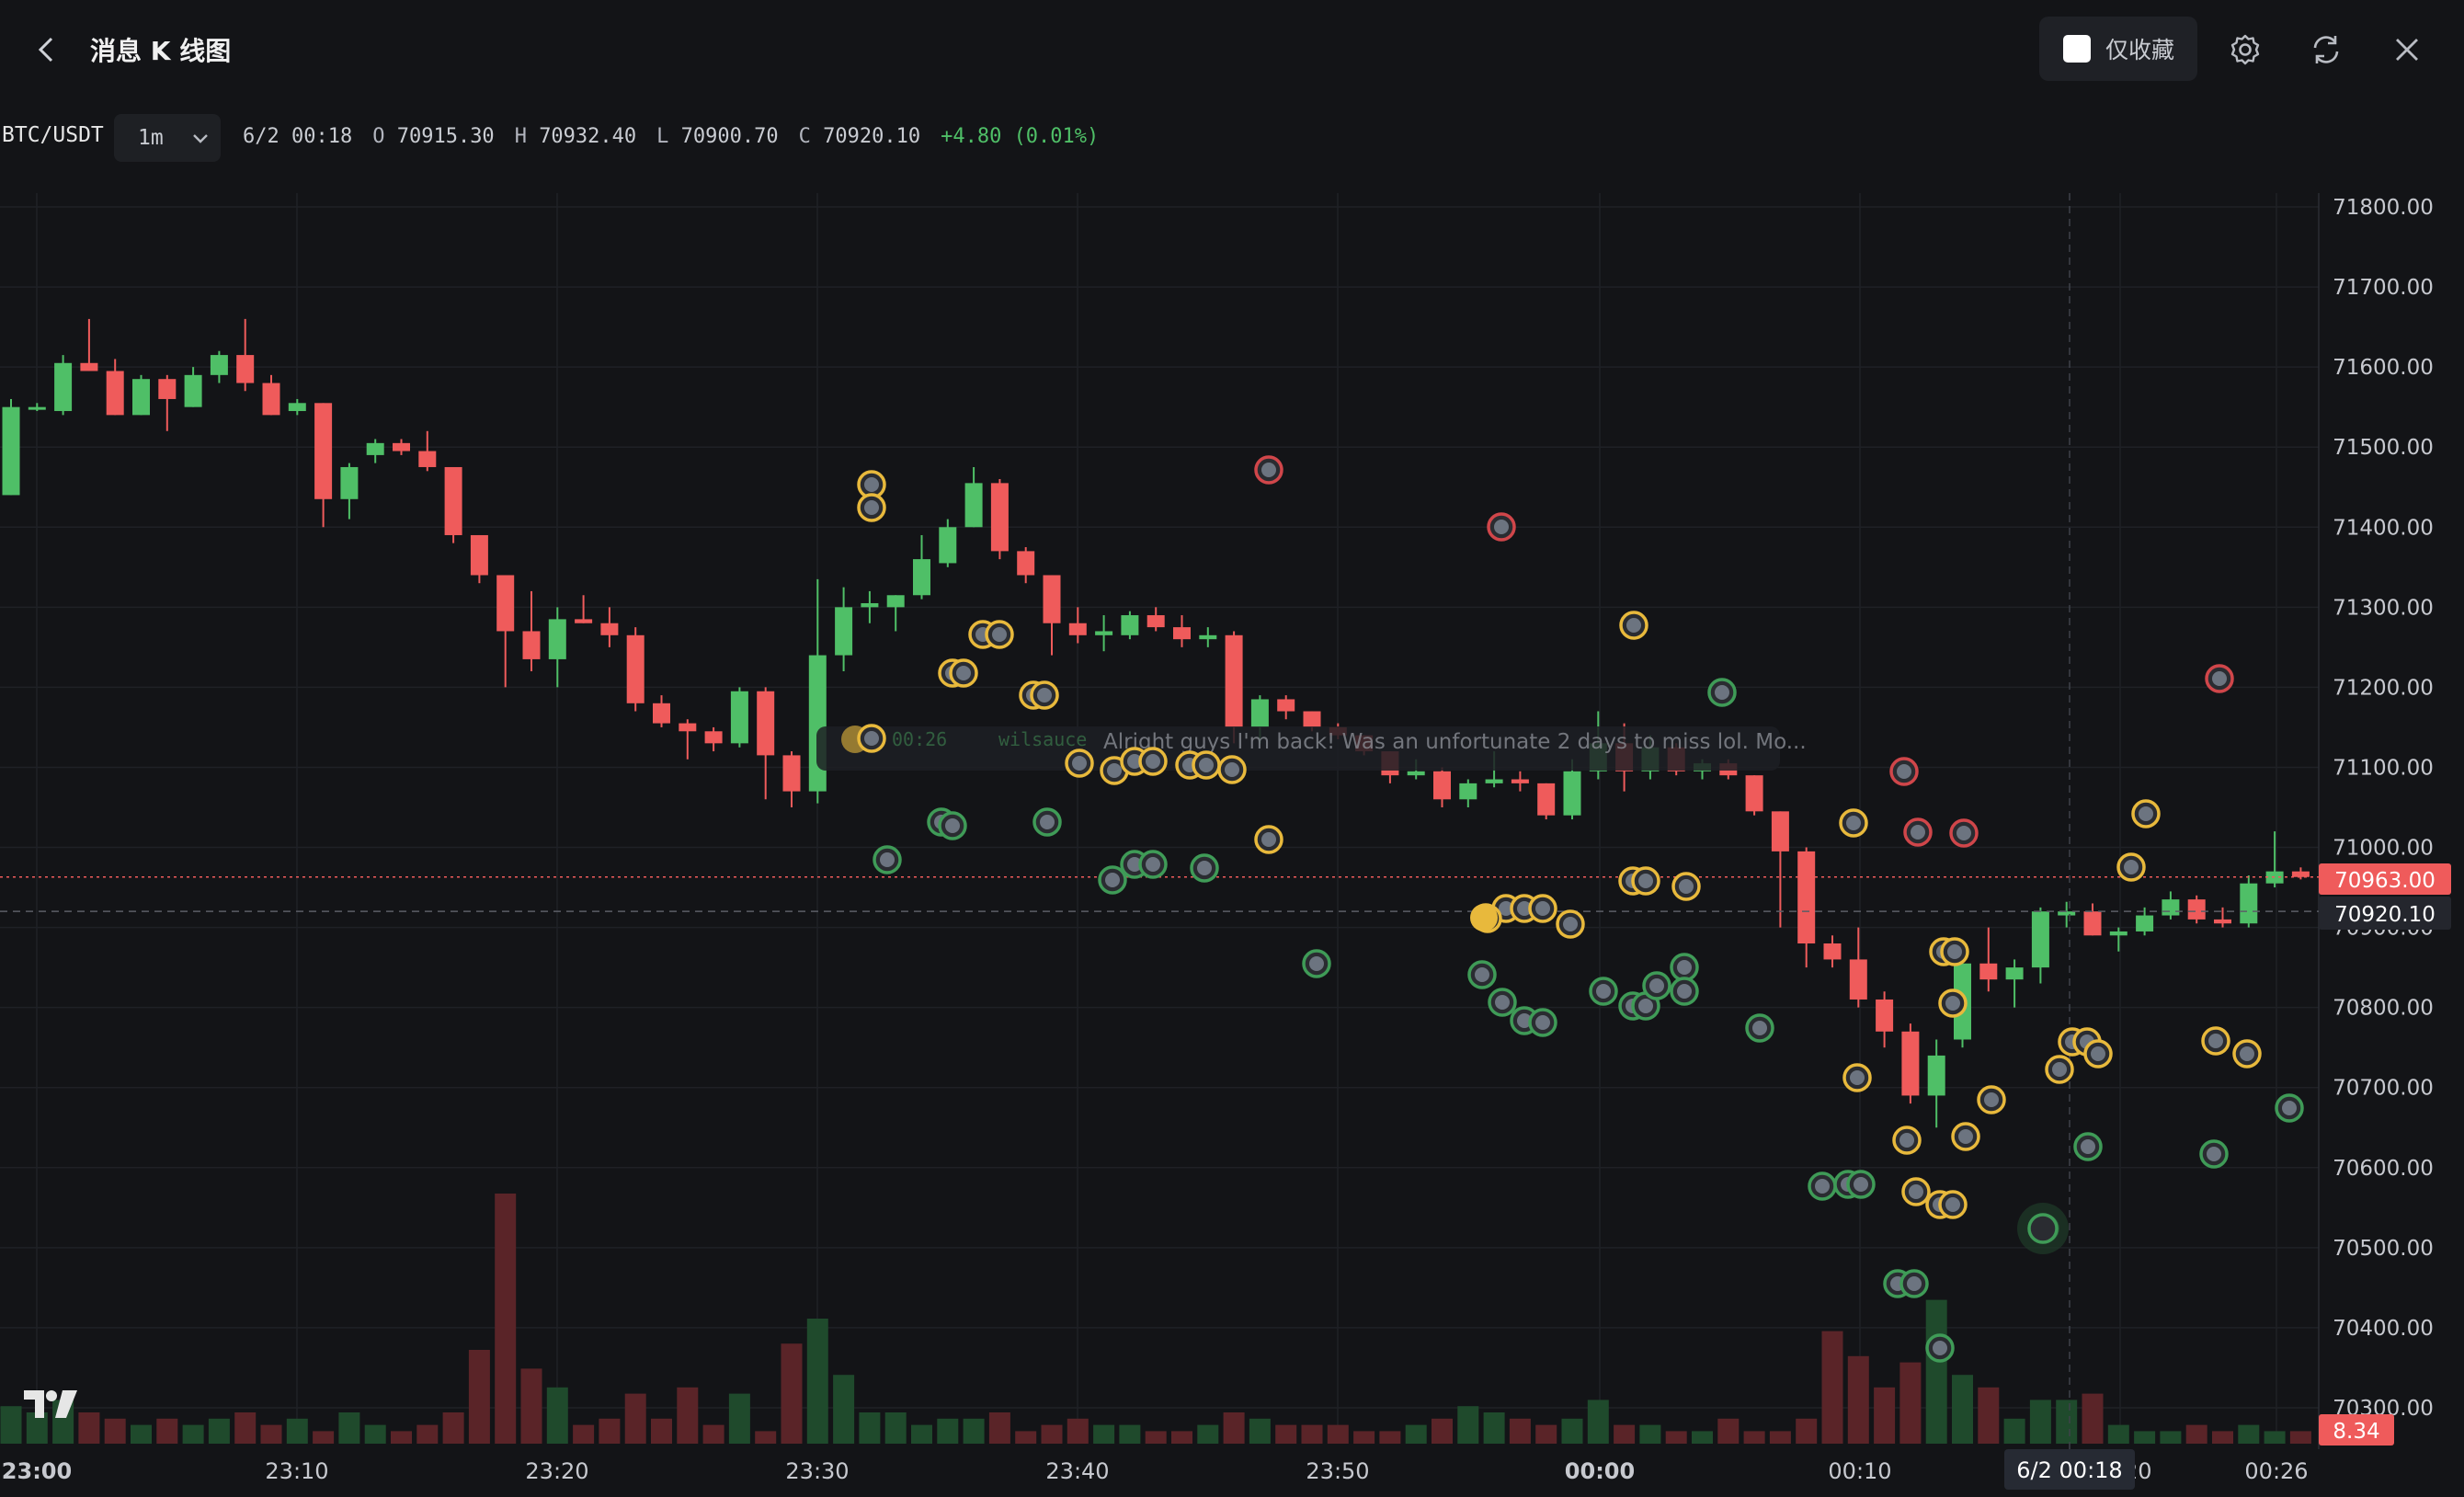  I want to click on message-bubble-highlighted, so click(2043, 1229).